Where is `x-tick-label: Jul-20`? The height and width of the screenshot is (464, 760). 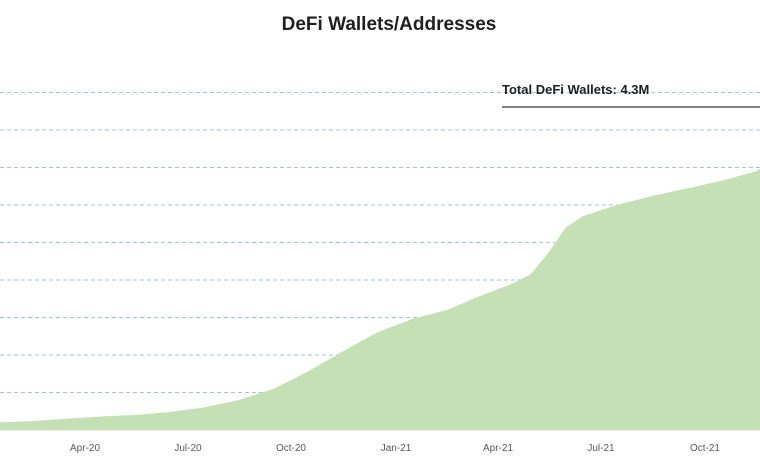 x-tick-label: Jul-20 is located at coordinates (188, 448).